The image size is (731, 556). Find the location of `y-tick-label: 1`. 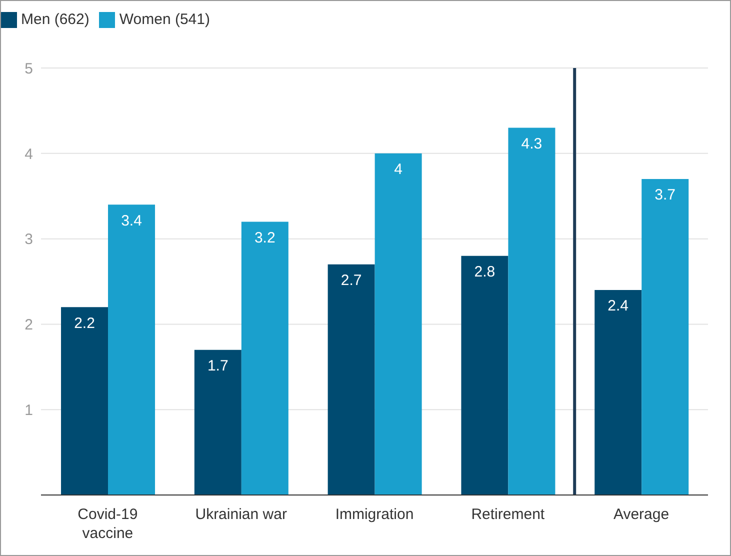

y-tick-label: 1 is located at coordinates (28, 410).